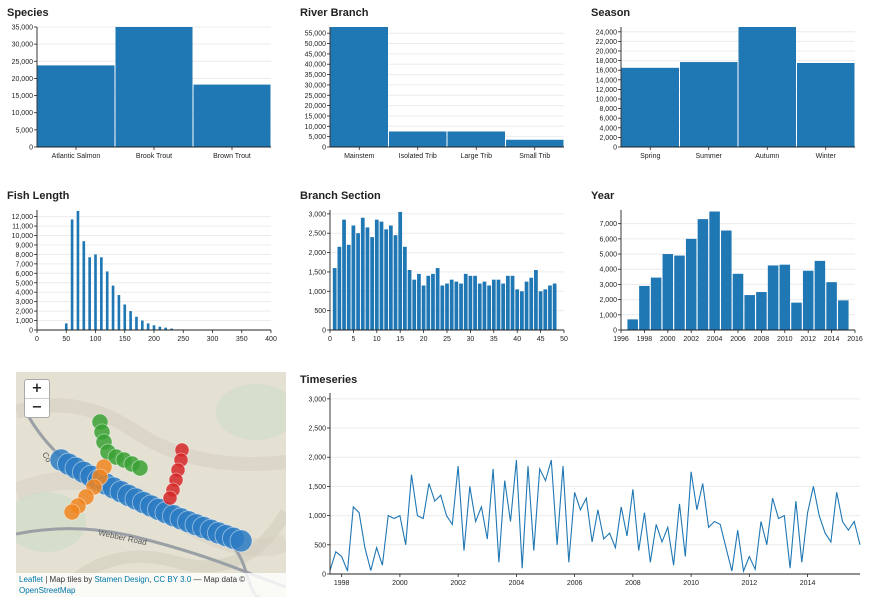 Image resolution: width=873 pixels, height=605 pixels. Describe the element at coordinates (608, 239) in the screenshot. I see `year-ytick-label: 6,000` at that location.